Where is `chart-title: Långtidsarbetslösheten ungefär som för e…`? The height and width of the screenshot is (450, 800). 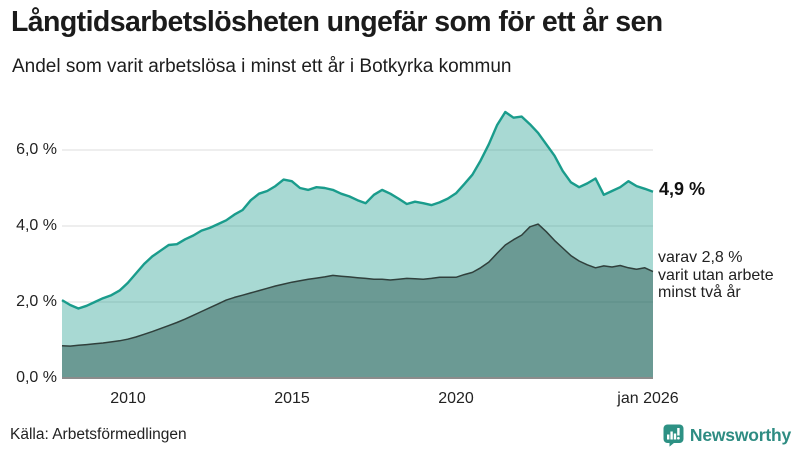 chart-title: Långtidsarbetslösheten ungefär som för e… is located at coordinates (337, 22).